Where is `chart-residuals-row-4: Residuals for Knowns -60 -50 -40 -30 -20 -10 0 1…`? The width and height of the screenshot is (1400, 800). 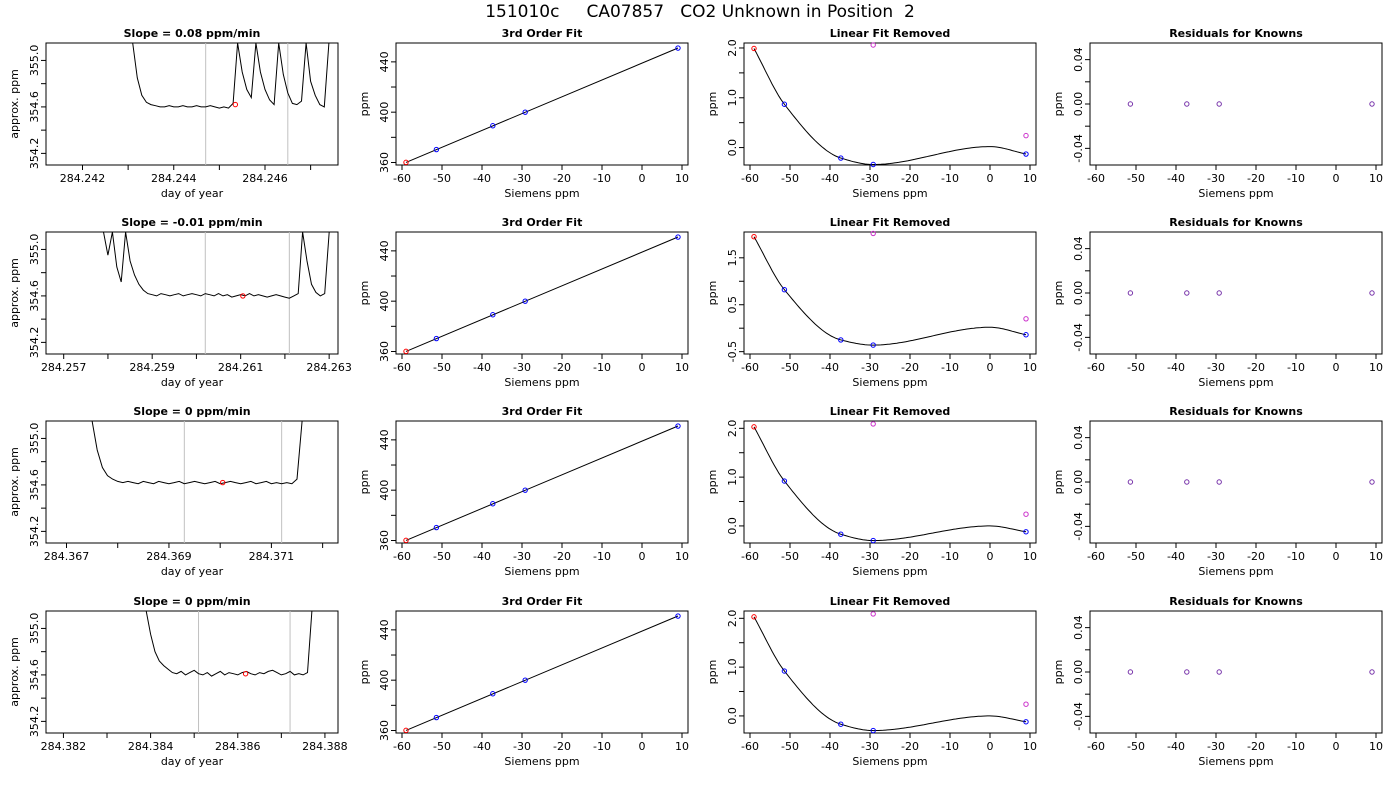
chart-residuals-row-4: Residuals for Knowns -60 -50 -40 -30 -20 -10 0 1… is located at coordinates (1217, 681).